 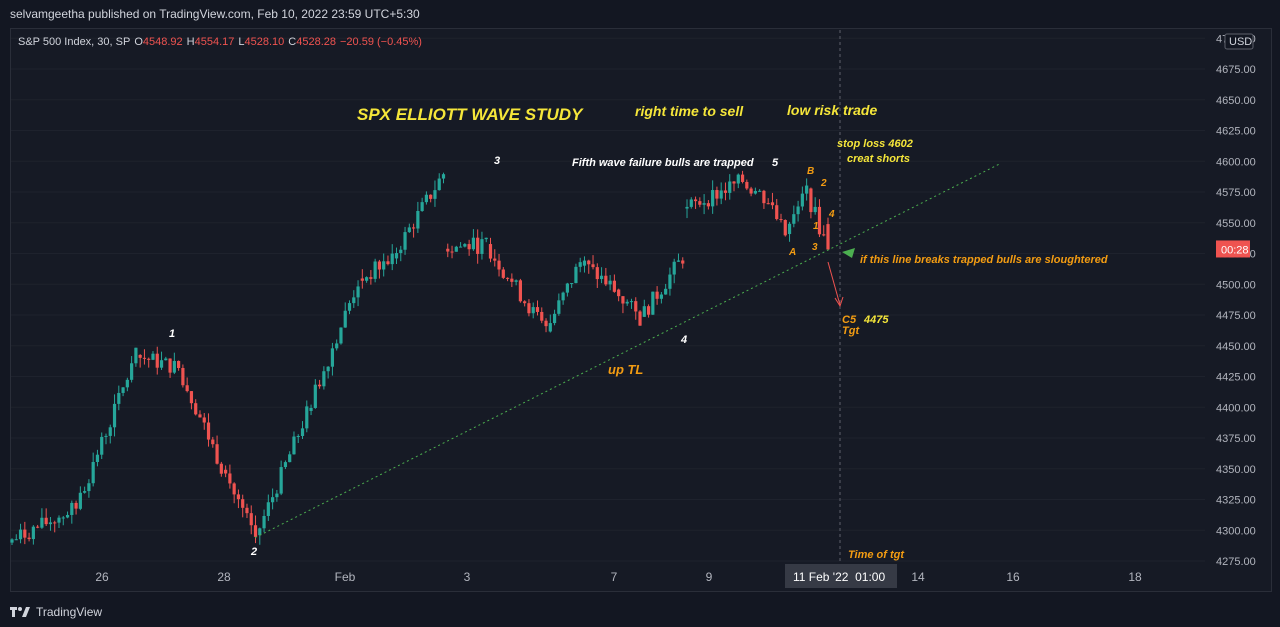 I want to click on time-tick-label: 26, so click(x=102, y=577).